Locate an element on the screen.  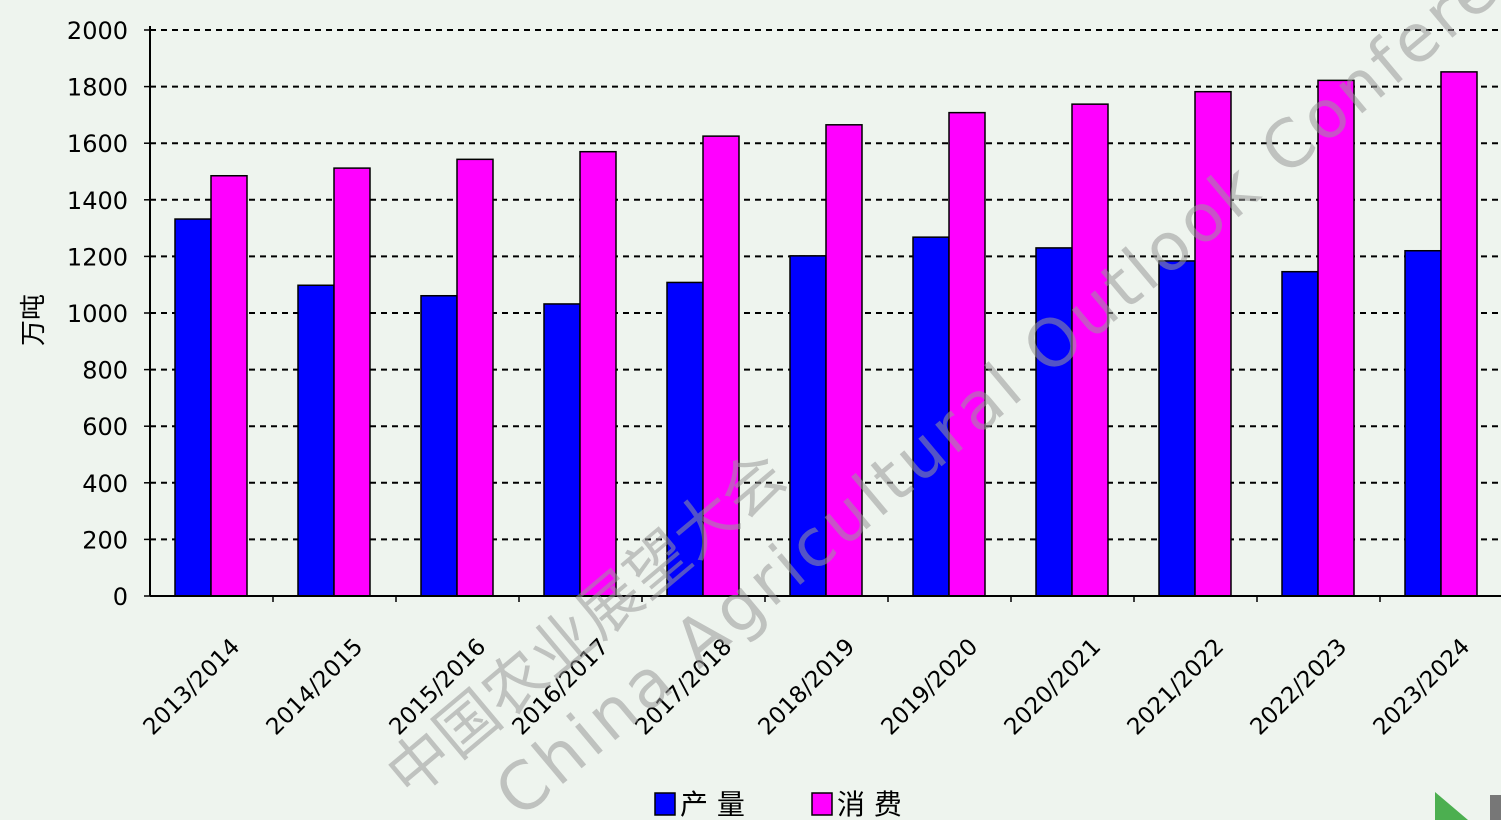
y-tick-label: 1400 is located at coordinates (97, 201).